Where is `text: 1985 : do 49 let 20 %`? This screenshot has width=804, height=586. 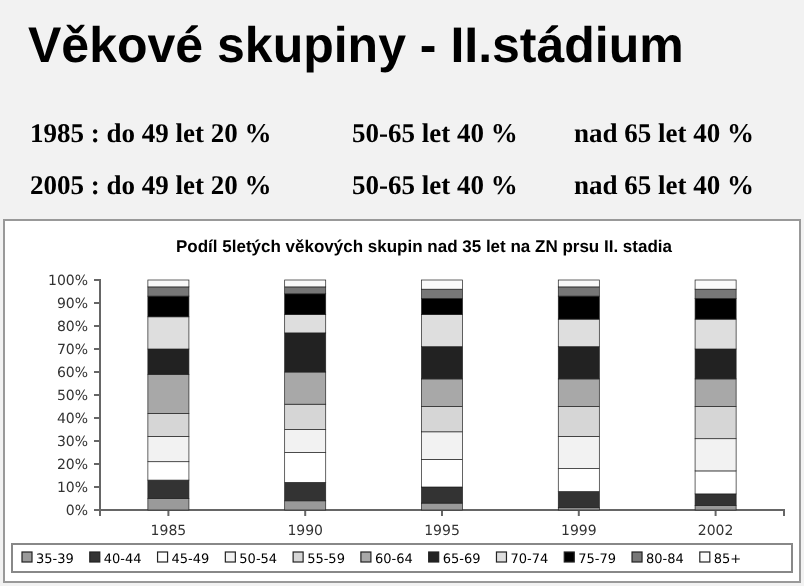 text: 1985 : do 49 let 20 % is located at coordinates (151, 133).